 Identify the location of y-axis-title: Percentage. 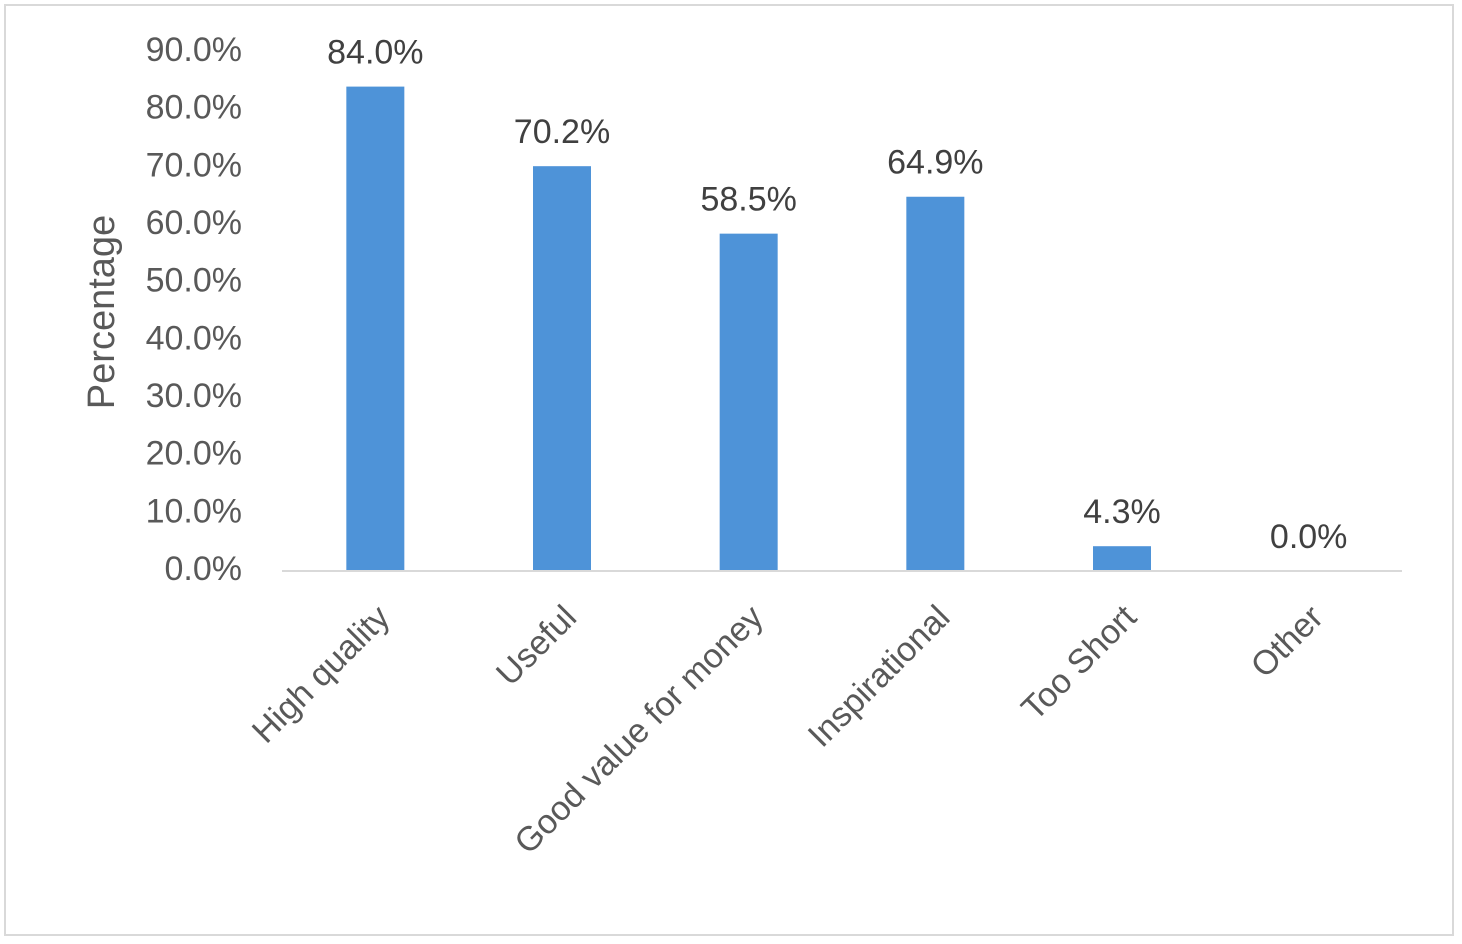
(102, 312).